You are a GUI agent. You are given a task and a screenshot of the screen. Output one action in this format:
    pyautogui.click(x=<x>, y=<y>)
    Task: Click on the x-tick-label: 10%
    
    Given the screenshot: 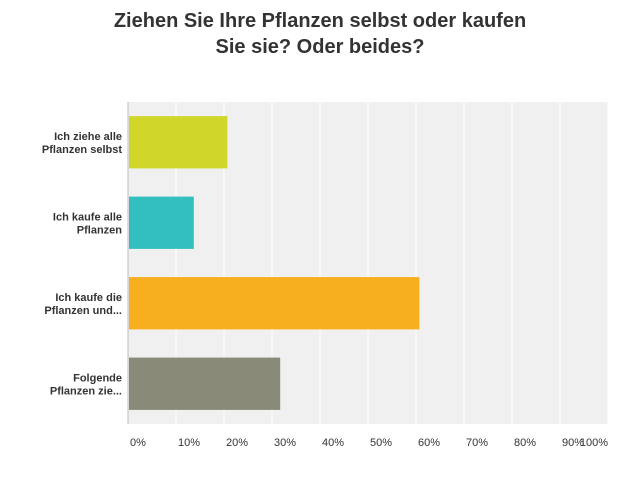 What is the action you would take?
    pyautogui.click(x=189, y=443)
    